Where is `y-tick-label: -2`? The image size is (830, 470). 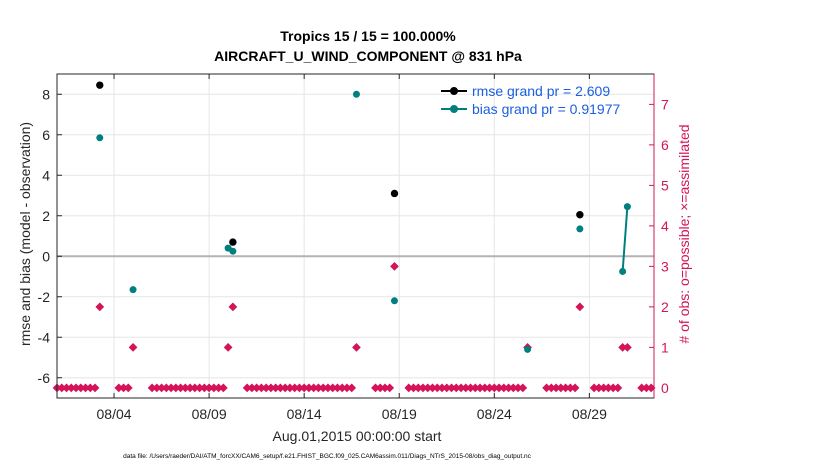
y-tick-label: -2 is located at coordinates (44, 297).